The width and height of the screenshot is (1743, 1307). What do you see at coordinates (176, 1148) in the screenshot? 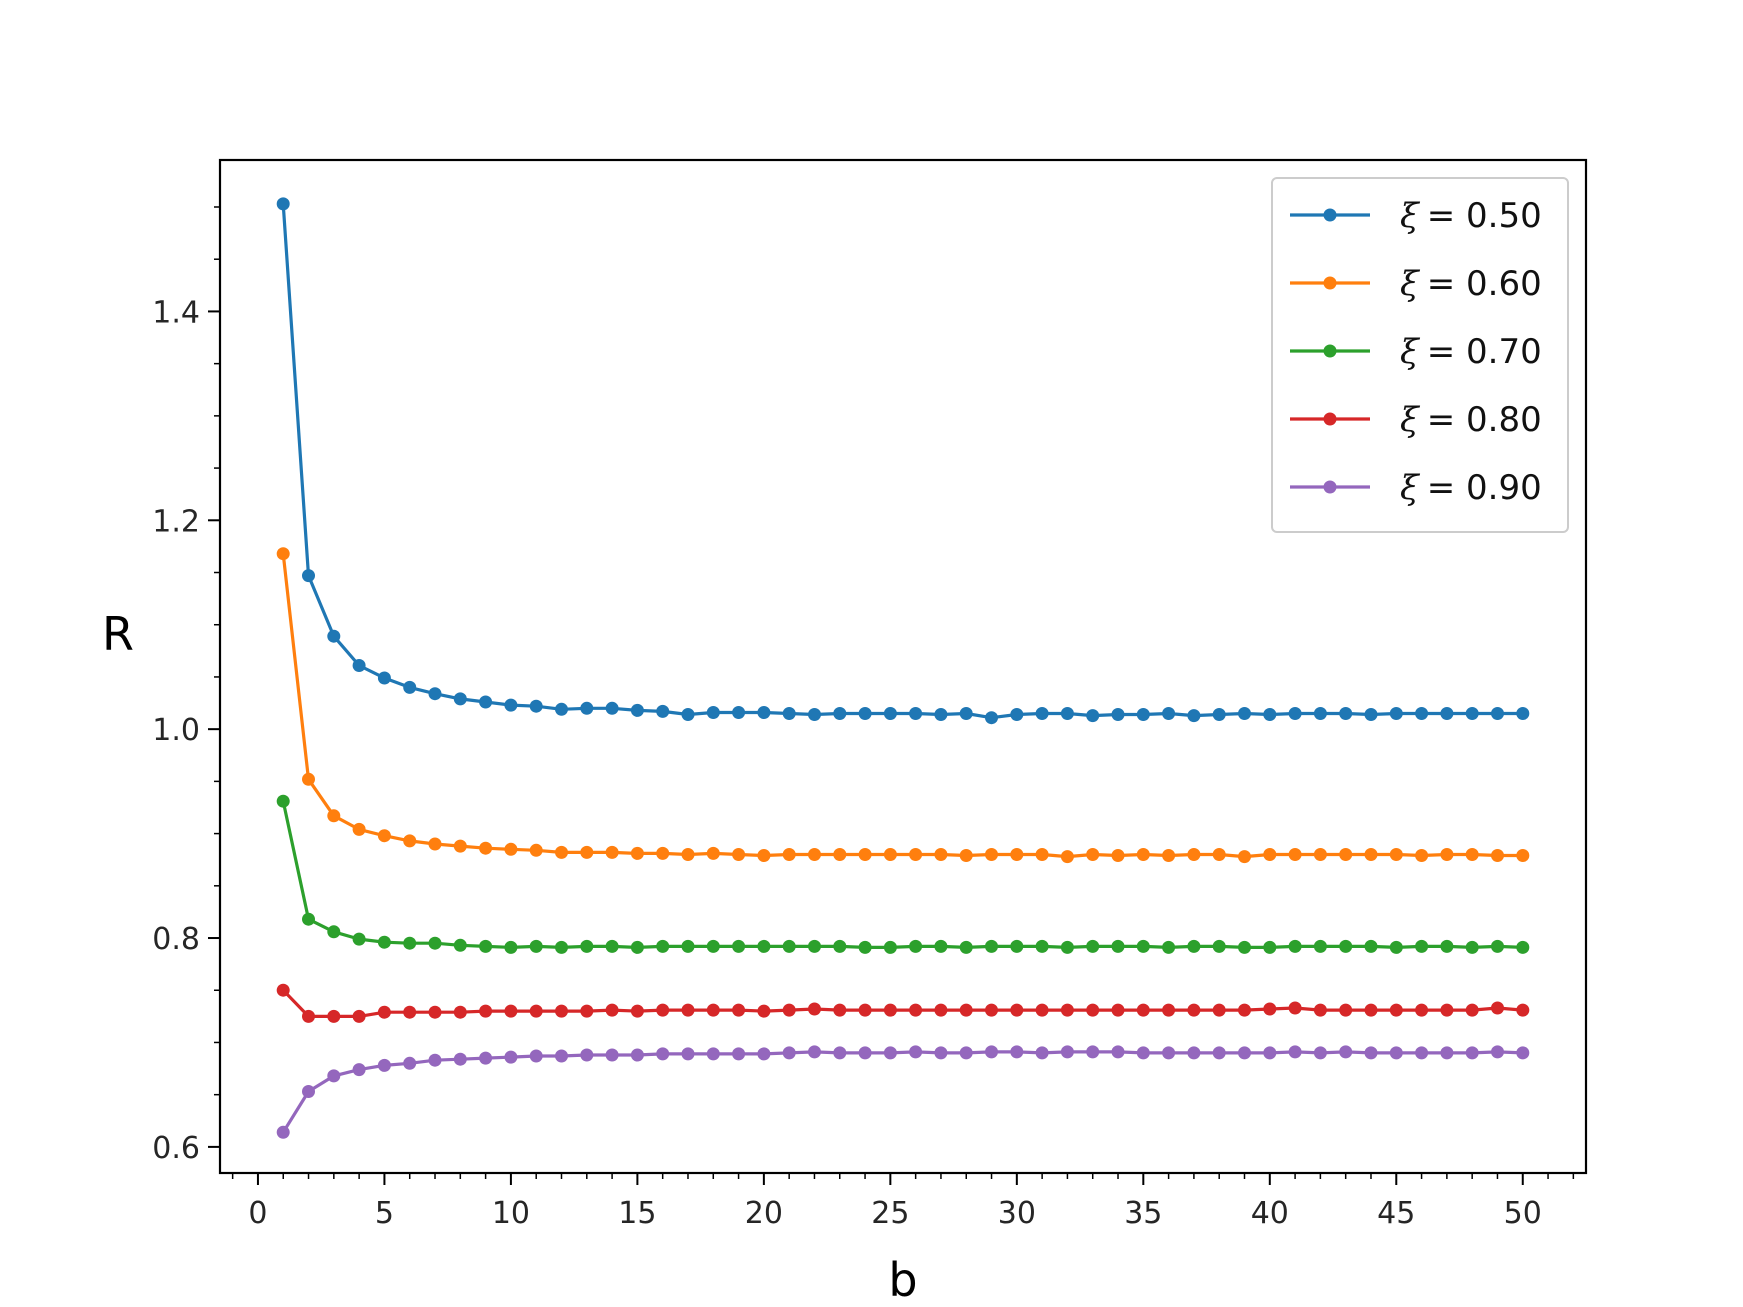
I see `y-tick-label: 0.6` at bounding box center [176, 1148].